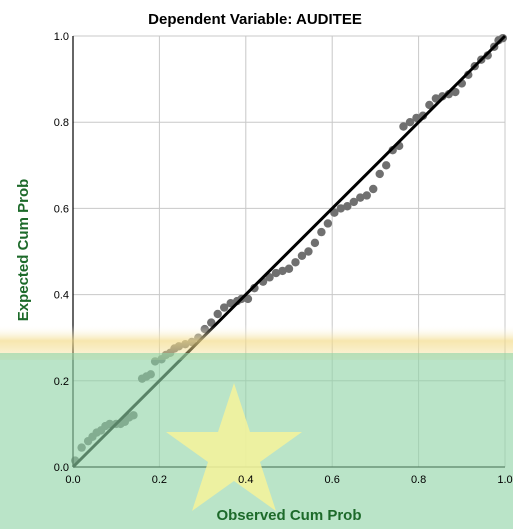  Describe the element at coordinates (61, 37) in the screenshot. I see `y-tick-label: 1.0` at that location.